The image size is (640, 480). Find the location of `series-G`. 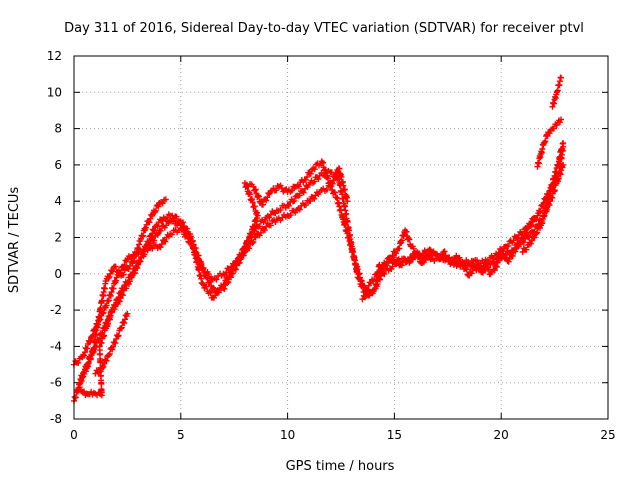

series-G is located at coordinates (549, 143).